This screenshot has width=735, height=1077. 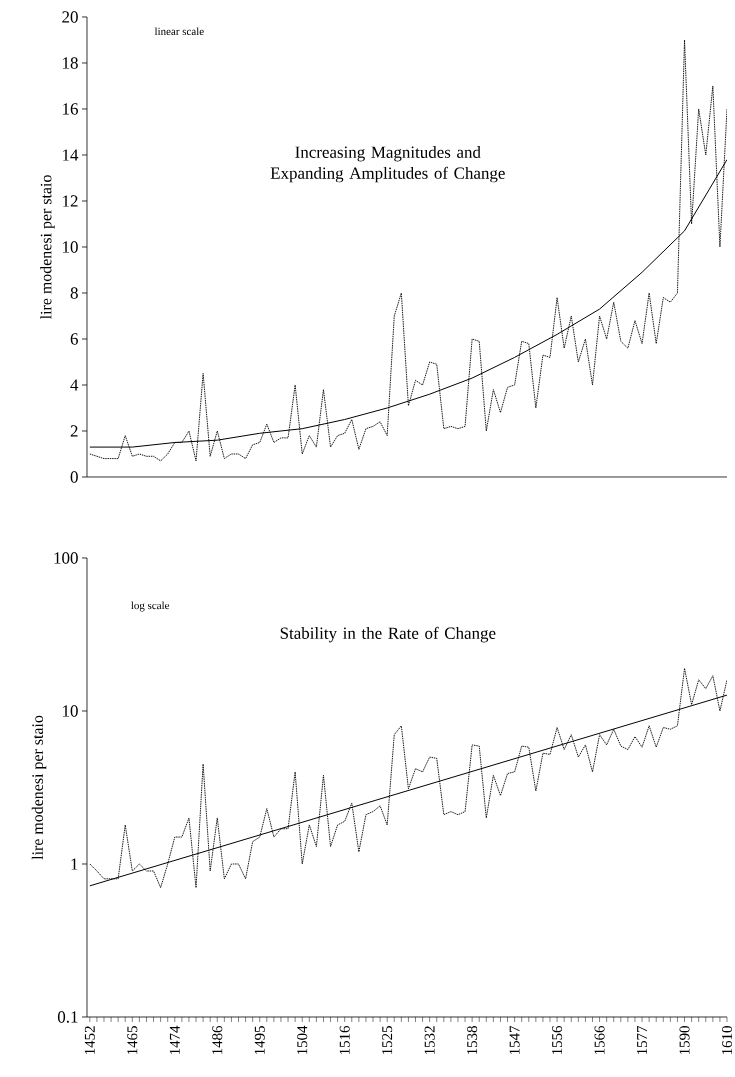 What do you see at coordinates (174, 1040) in the screenshot?
I see `x-tick-label: 1474` at bounding box center [174, 1040].